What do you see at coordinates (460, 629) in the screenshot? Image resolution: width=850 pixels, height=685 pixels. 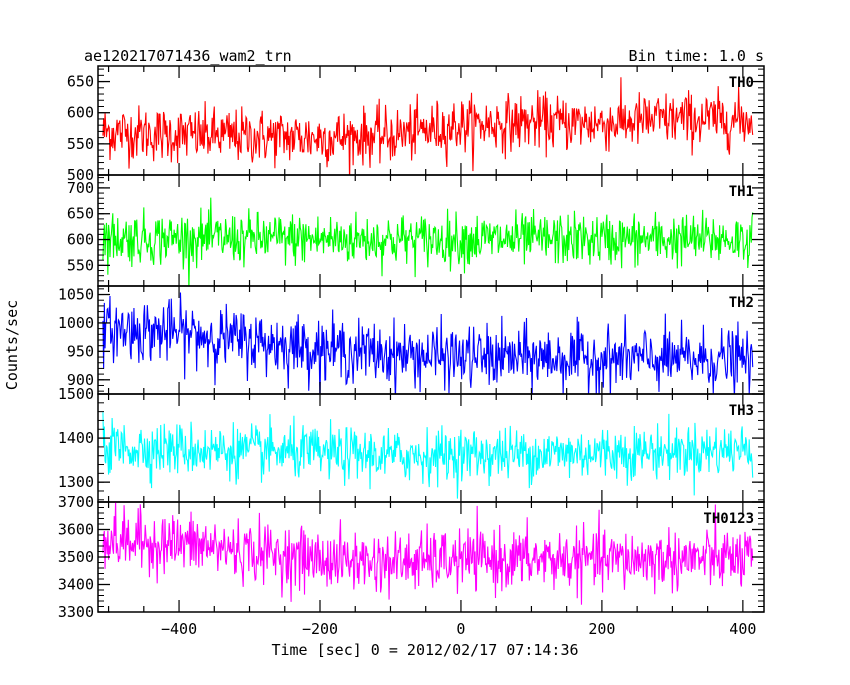 I see `x-tick-label: 0` at bounding box center [460, 629].